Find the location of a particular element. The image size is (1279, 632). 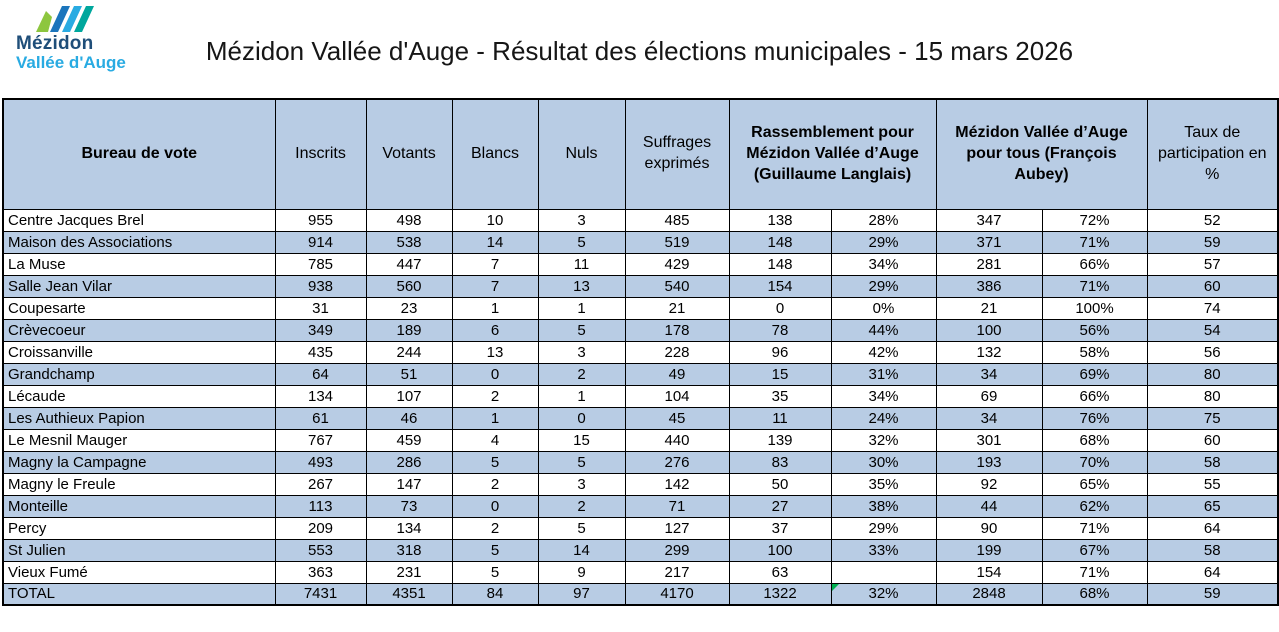

cell-taux: 58 is located at coordinates (1212, 550).